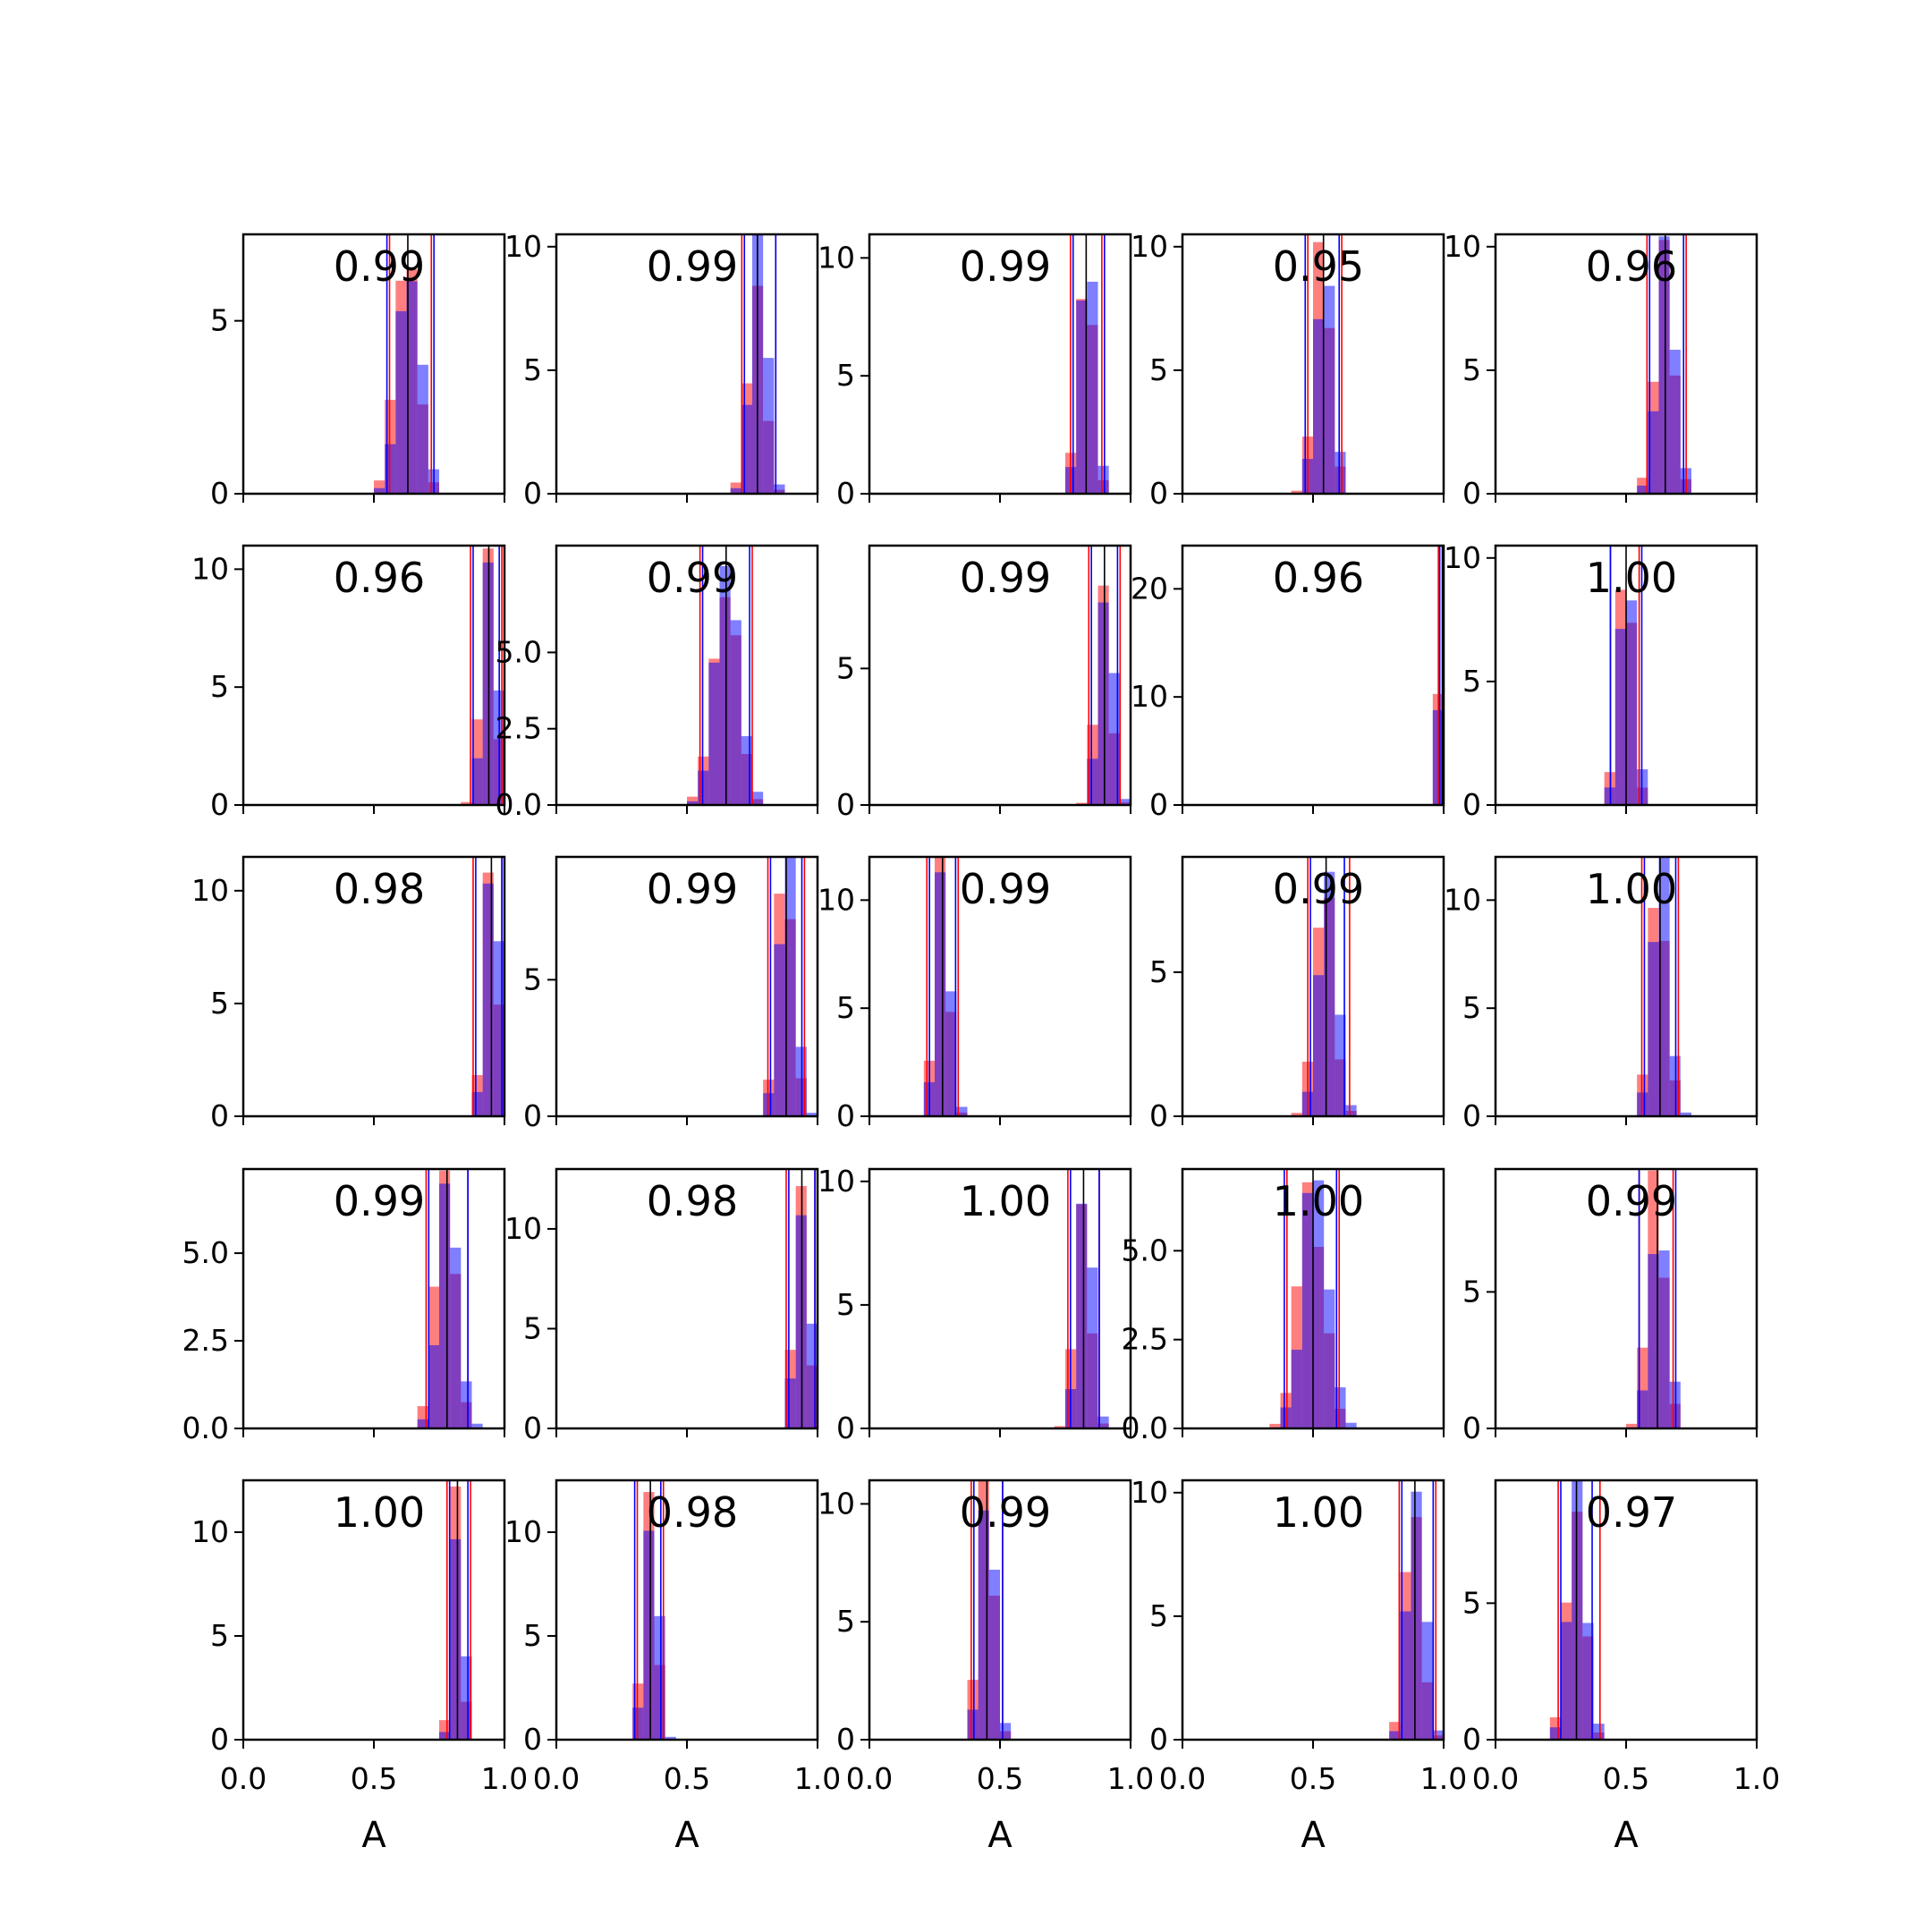  Describe the element at coordinates (657, 683) in the screenshot. I see `panel-2-2: 0.0 2.5 5.0 0.99` at that location.